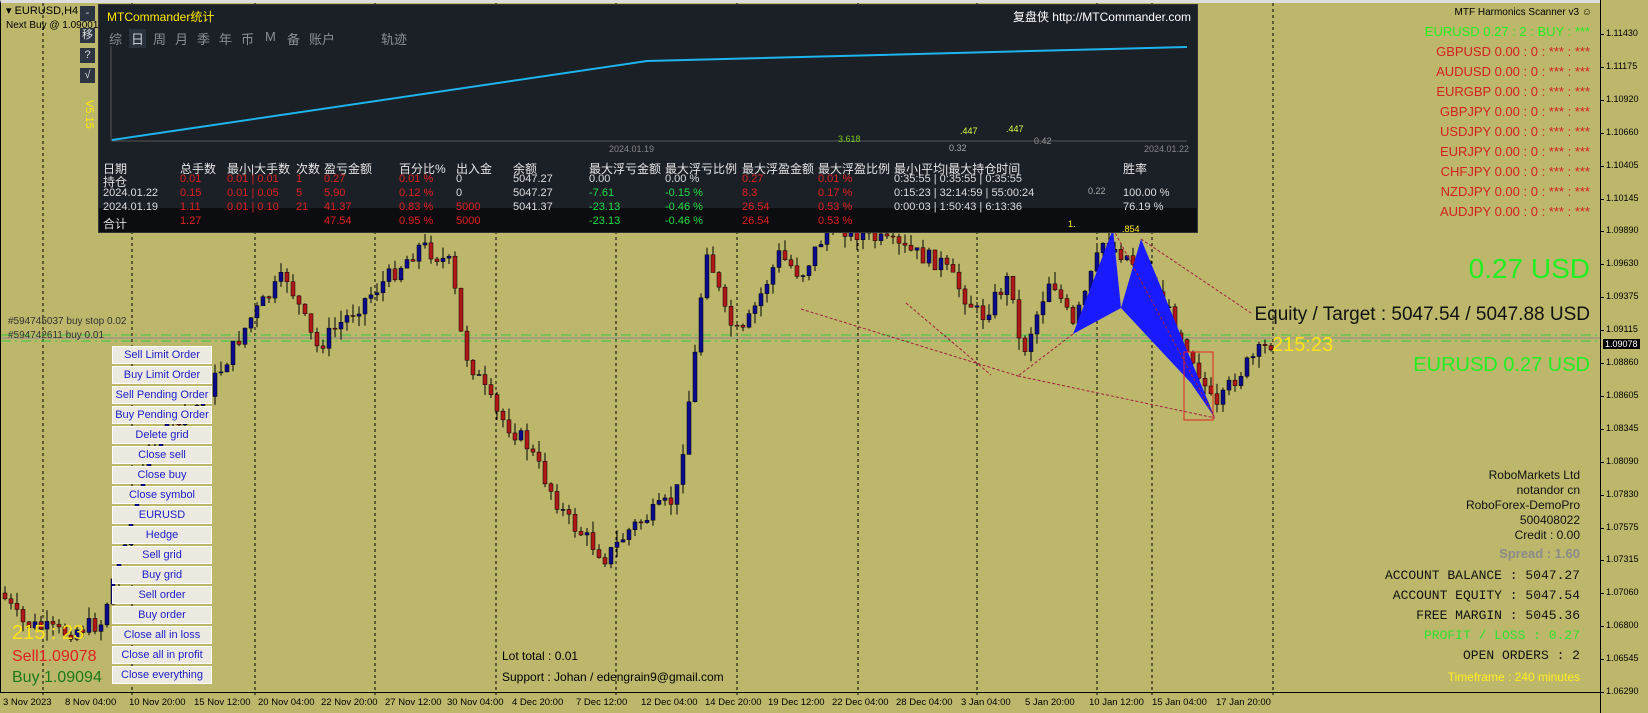 The height and width of the screenshot is (713, 1648). I want to click on close-all-in-profit-button: Close all in profit, so click(162, 655).